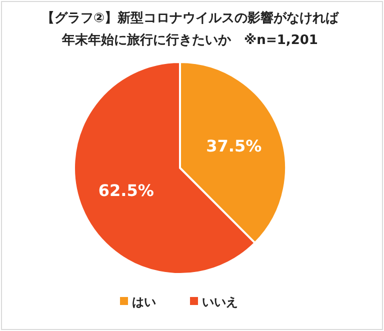  I want to click on chart-subtitle: 年末年始に旅行に行きたいか ※n=1,201, so click(189, 40).